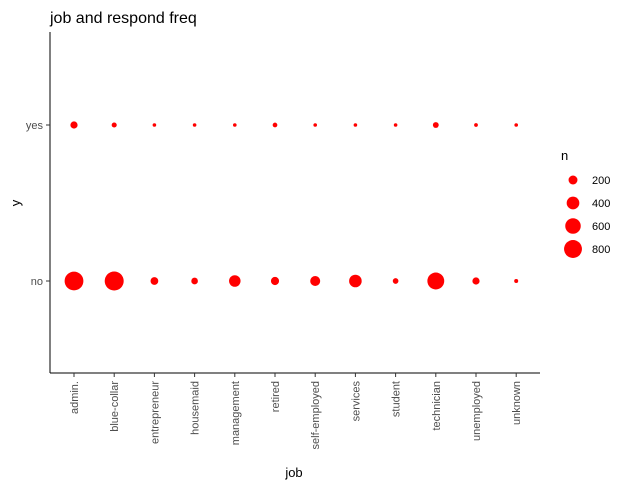 The width and height of the screenshot is (628, 486). What do you see at coordinates (293, 472) in the screenshot?
I see `x-axis-title: job` at bounding box center [293, 472].